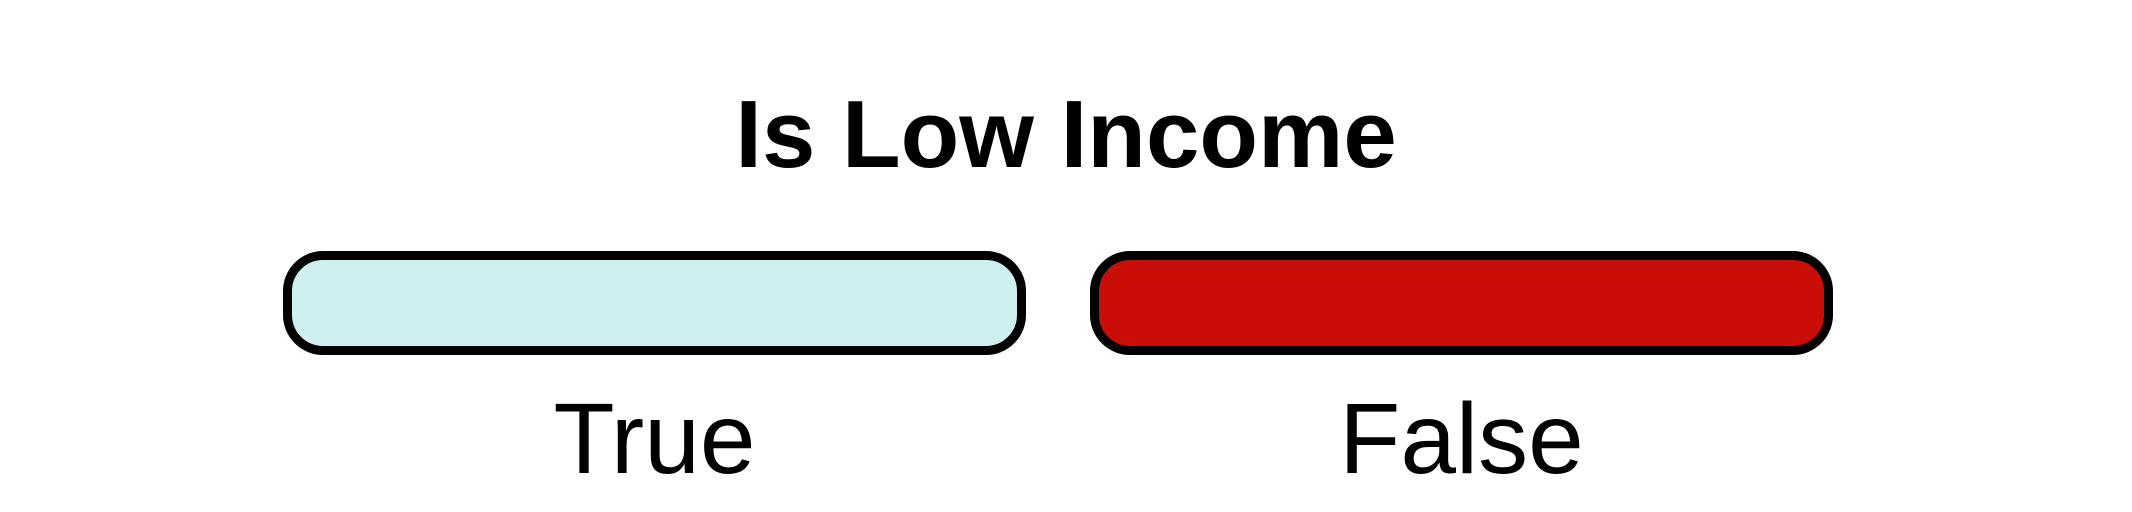 This screenshot has height=512, width=2132. What do you see at coordinates (1461, 303) in the screenshot?
I see `option-false-button` at bounding box center [1461, 303].